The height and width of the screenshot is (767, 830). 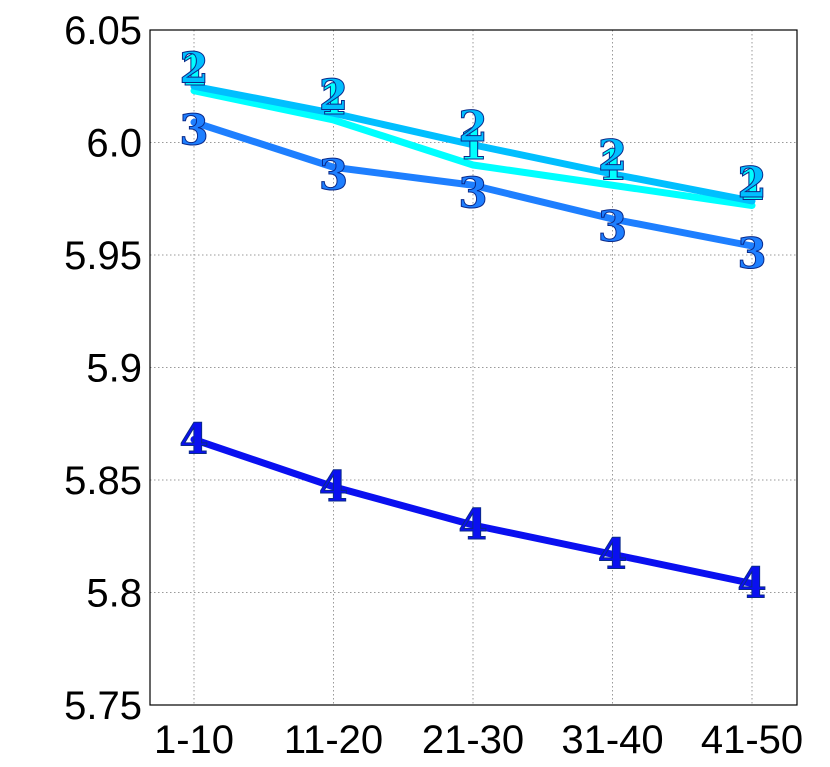 I want to click on y-tick-label: 5.9, so click(x=114, y=369).